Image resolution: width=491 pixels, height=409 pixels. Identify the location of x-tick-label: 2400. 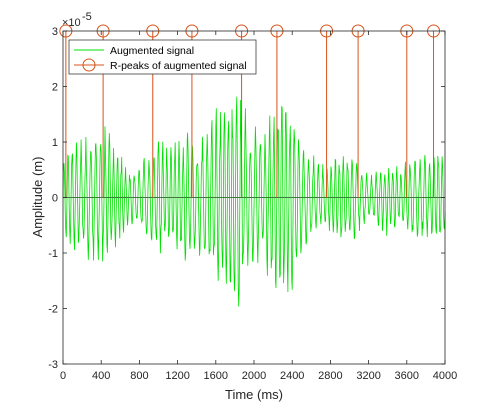
(292, 376).